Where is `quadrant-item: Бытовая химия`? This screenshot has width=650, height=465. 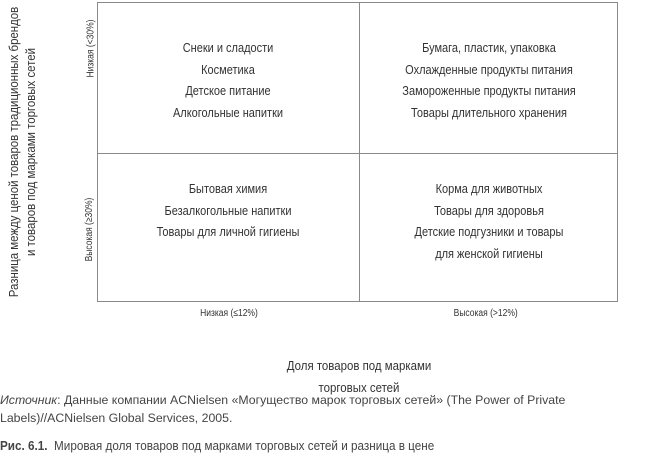
quadrant-item: Бытовая химия is located at coordinates (228, 189).